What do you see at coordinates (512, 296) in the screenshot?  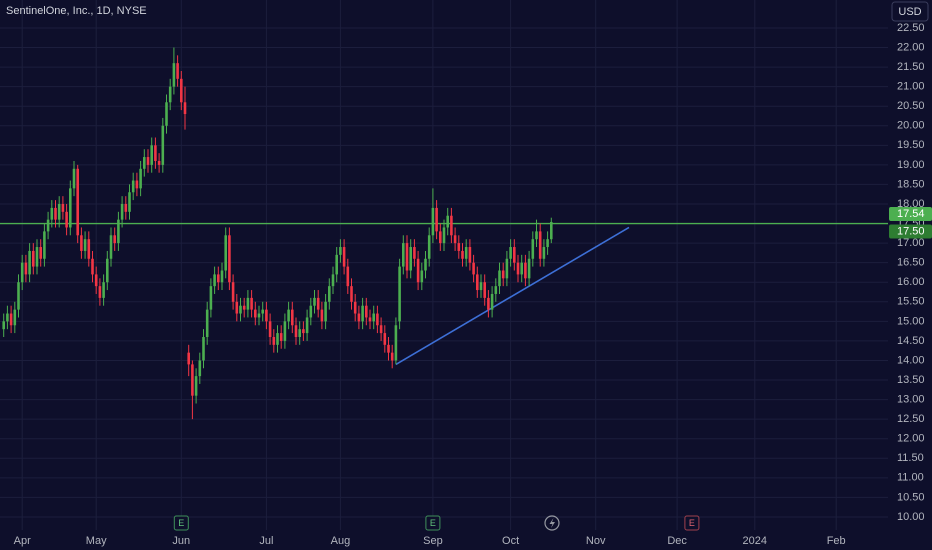 I see `trend-line` at bounding box center [512, 296].